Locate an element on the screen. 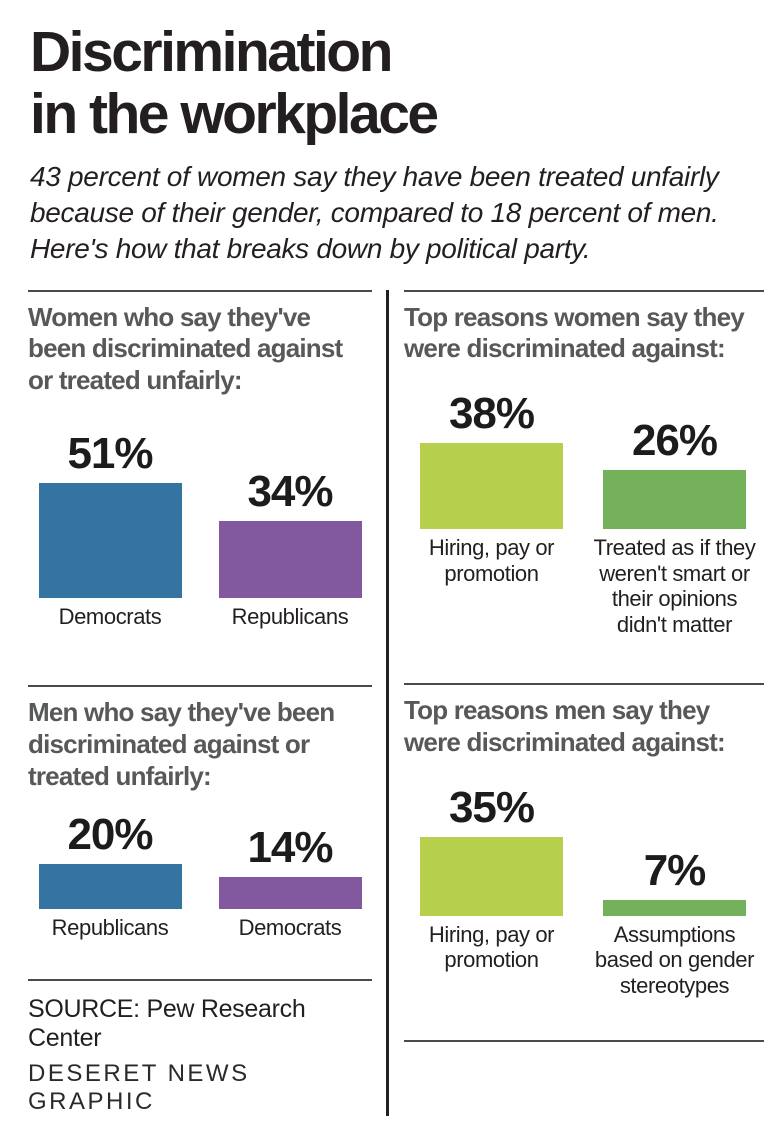 The width and height of the screenshot is (768, 1143). bar-plot: 26% is located at coordinates (674, 457).